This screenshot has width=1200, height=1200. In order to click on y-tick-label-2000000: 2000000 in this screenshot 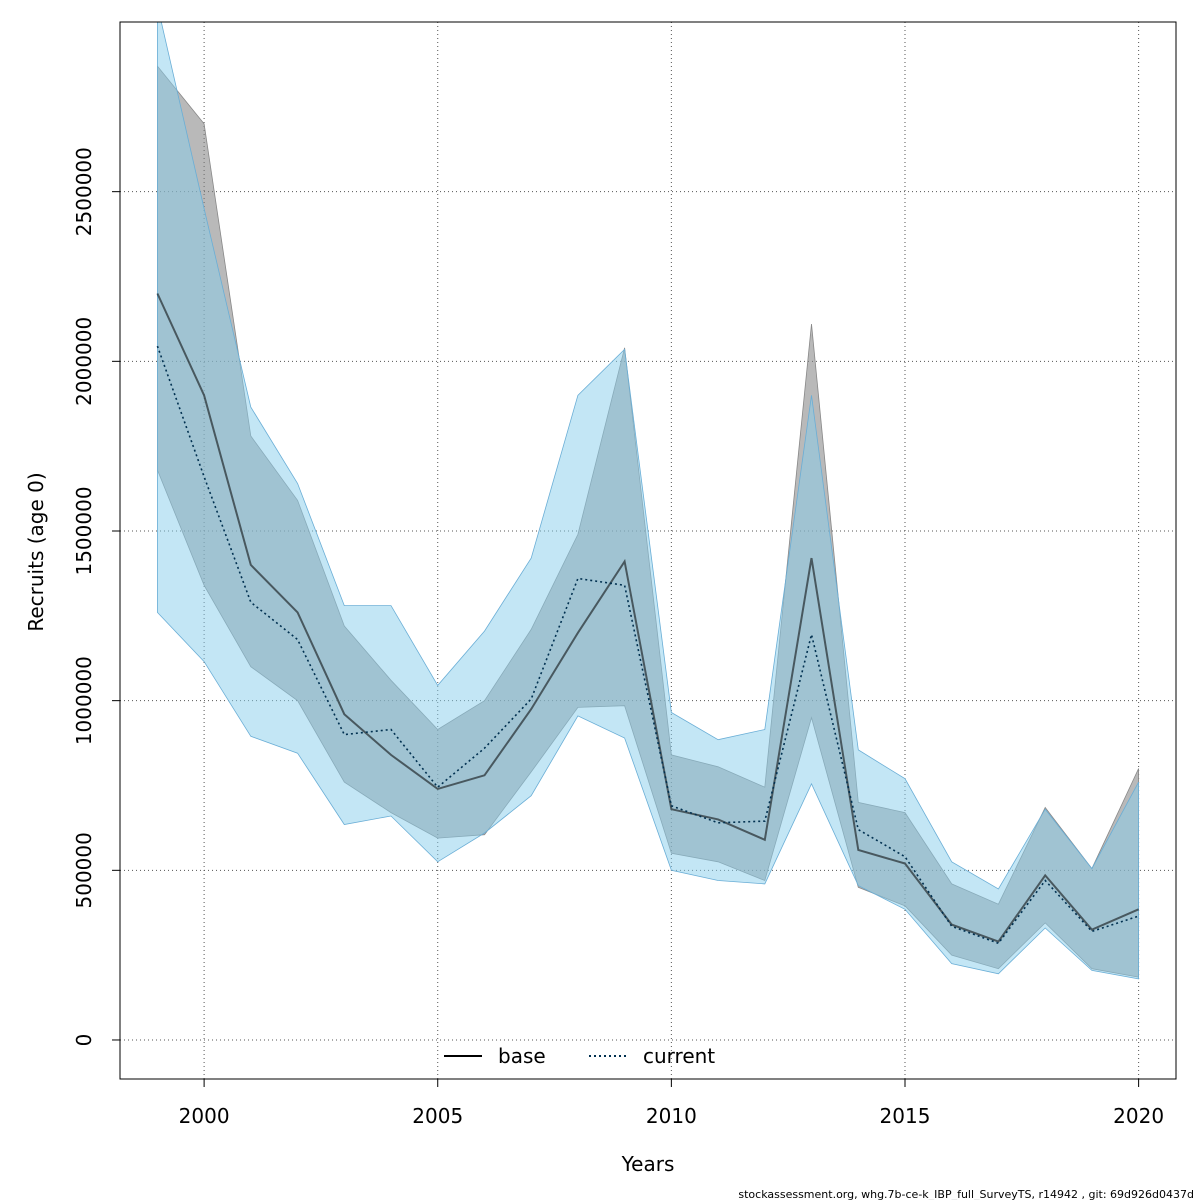, I will do `click(84, 361)`.